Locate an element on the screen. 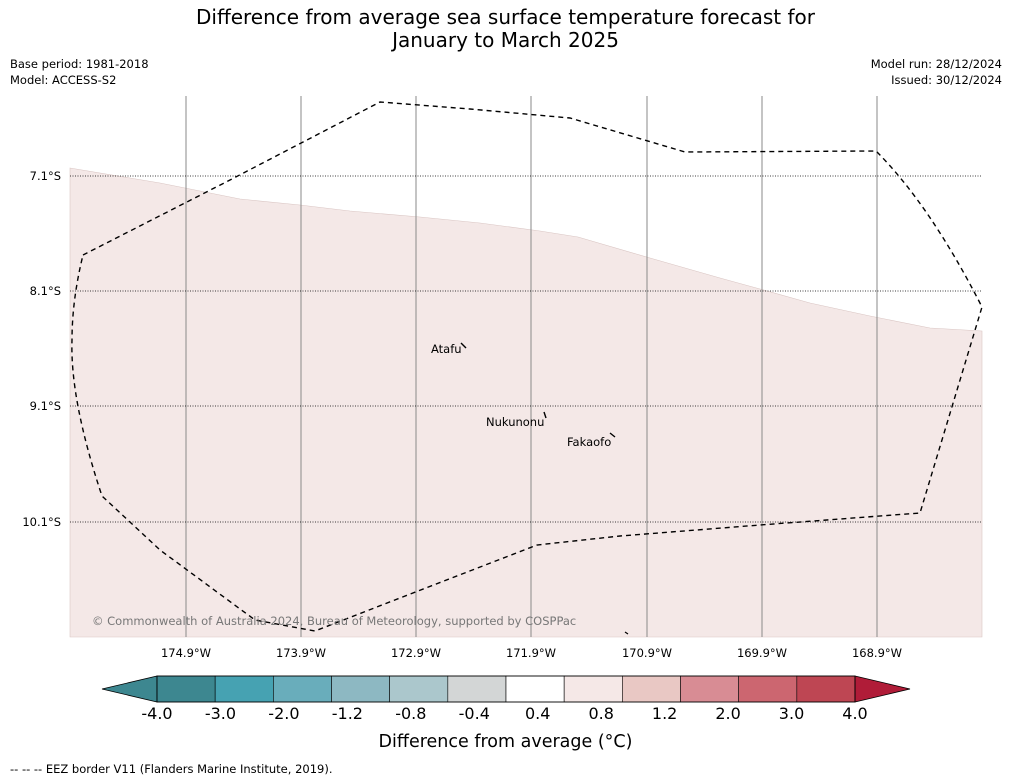 Image resolution: width=1011 pixels, height=781 pixels. lon-label-171-9: 171.9°W is located at coordinates (531, 653).